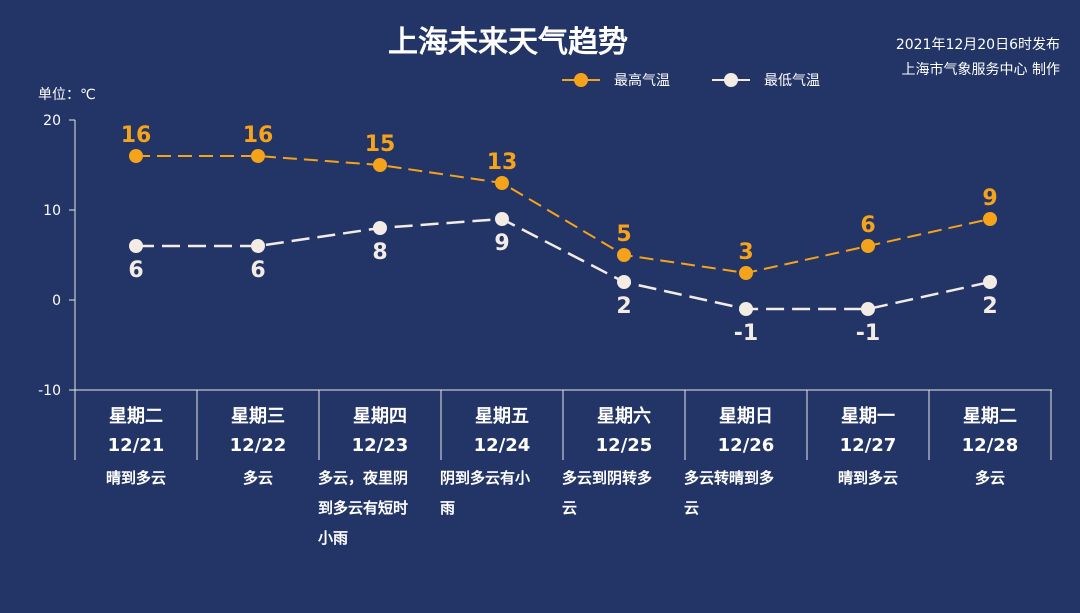 The image size is (1080, 613). Describe the element at coordinates (502, 162) in the screenshot. I see `high-temp-data-label: 13` at that location.